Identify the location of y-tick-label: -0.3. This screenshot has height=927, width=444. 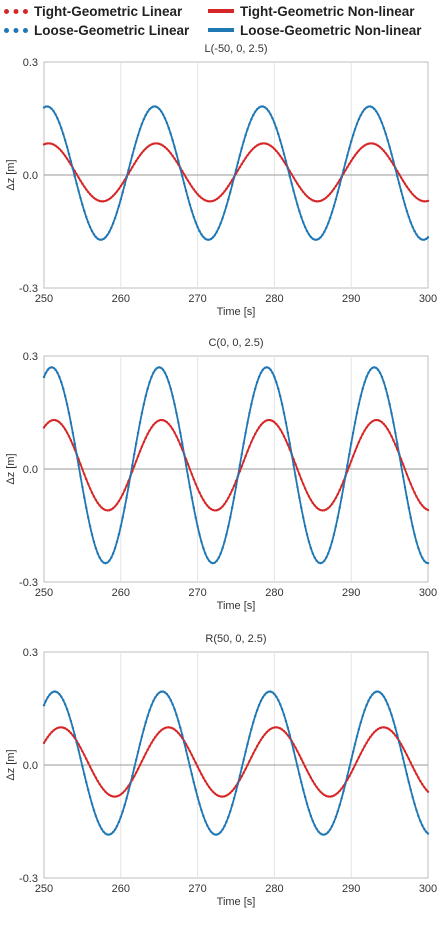
(28, 289).